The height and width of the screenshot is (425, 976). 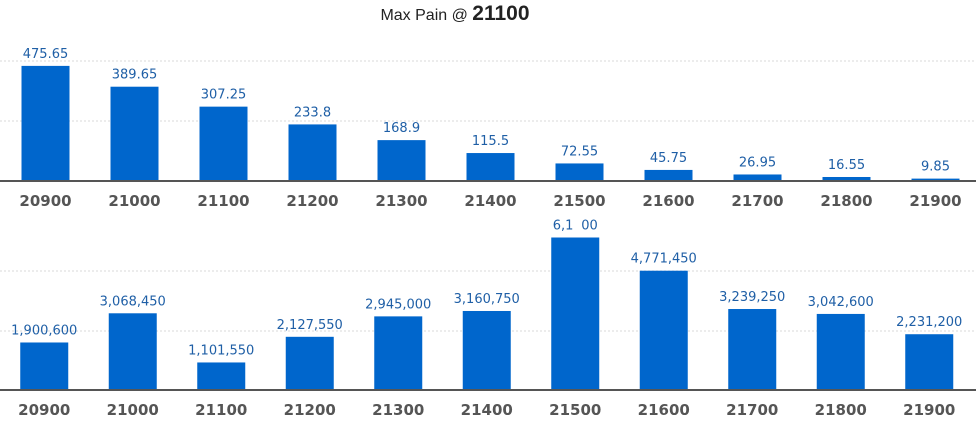 What do you see at coordinates (668, 158) in the screenshot?
I see `data-label: 45.75` at bounding box center [668, 158].